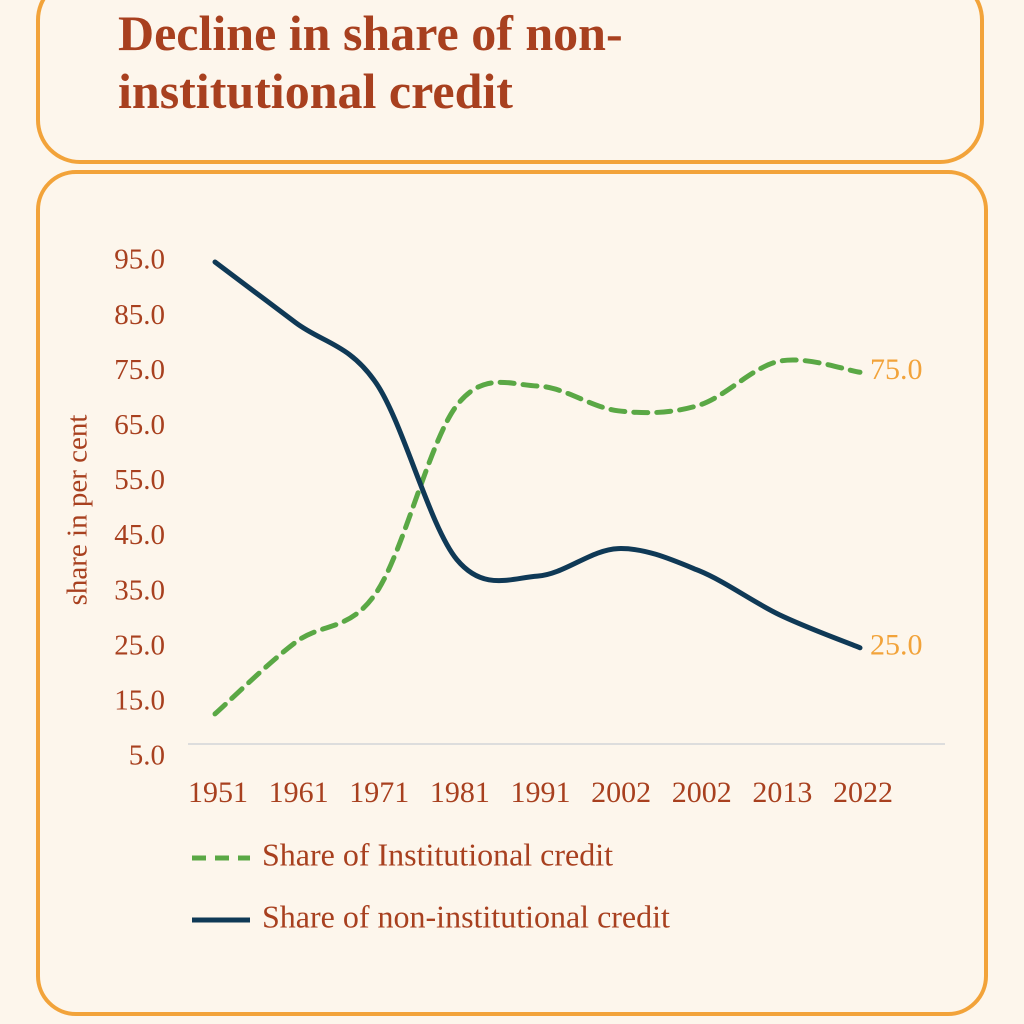 The height and width of the screenshot is (1024, 1024). I want to click on y-tick-label: 5.0, so click(147, 756).